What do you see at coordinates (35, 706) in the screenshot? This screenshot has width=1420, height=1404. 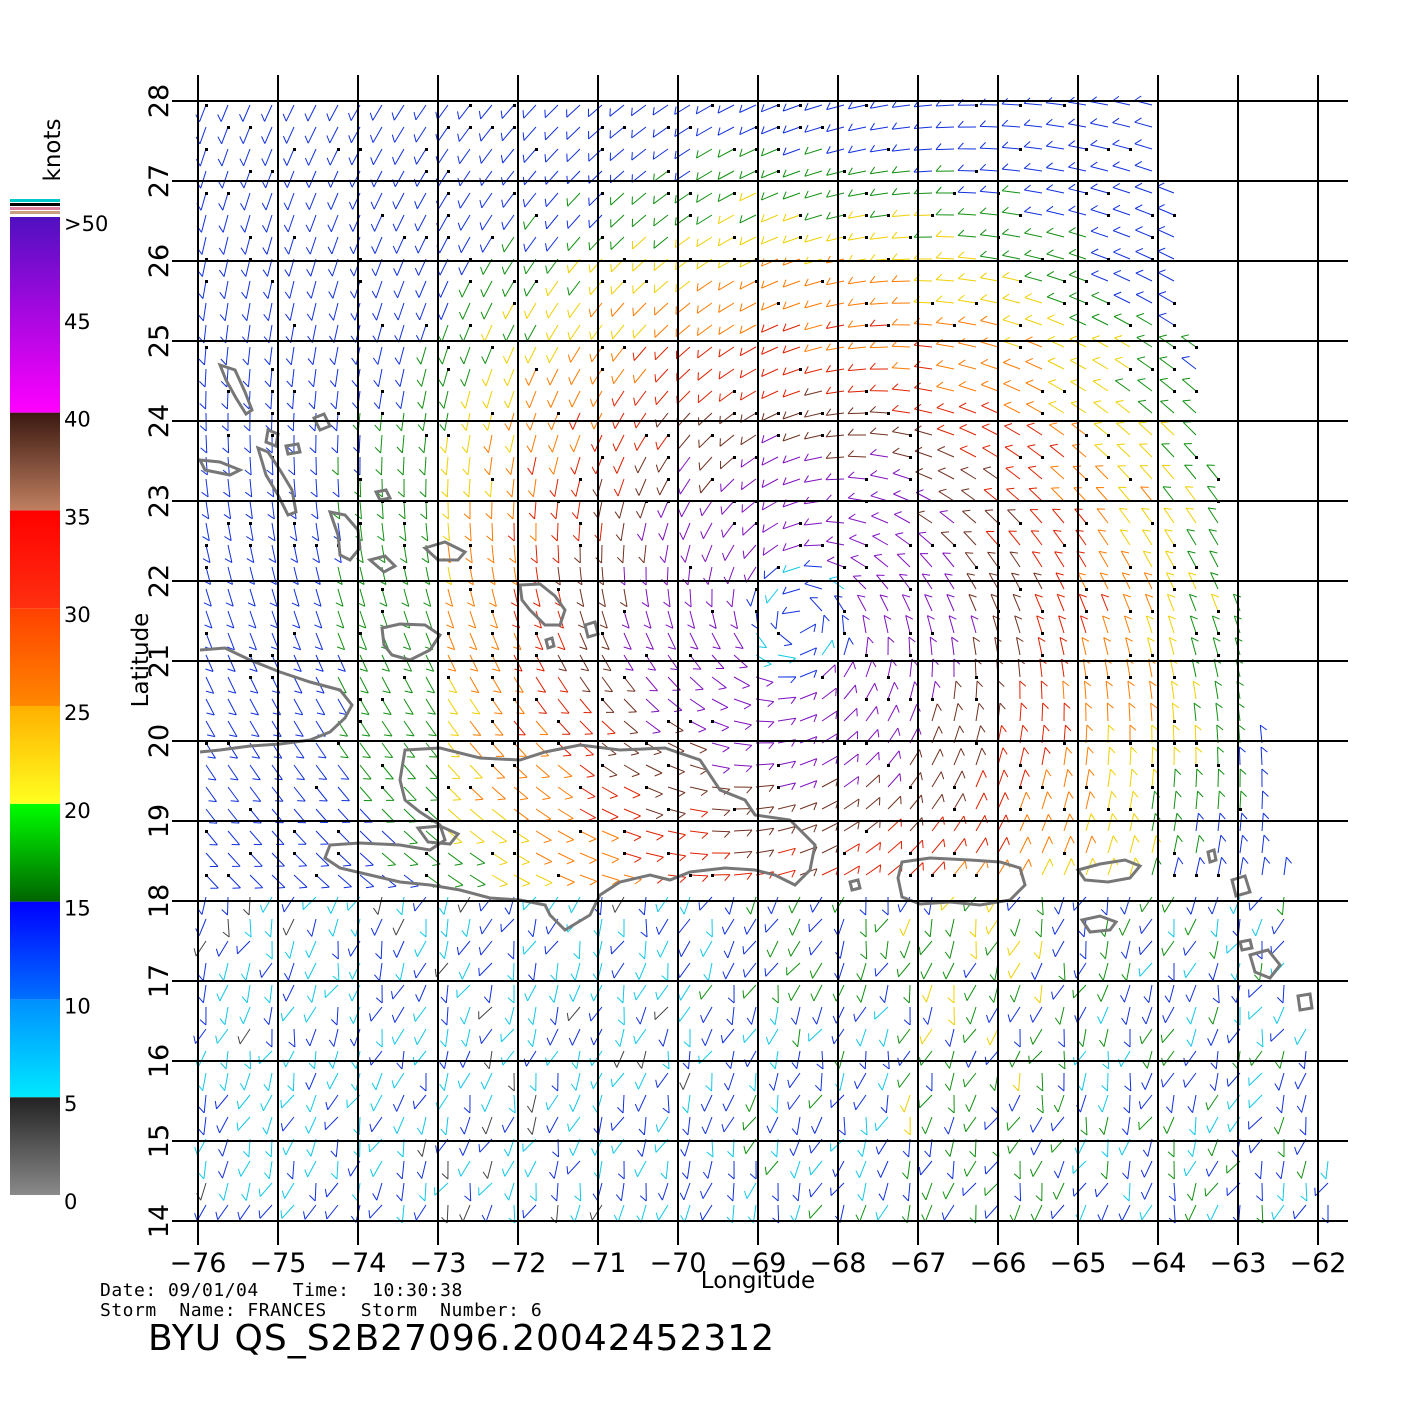 I see `legend-color-bar` at bounding box center [35, 706].